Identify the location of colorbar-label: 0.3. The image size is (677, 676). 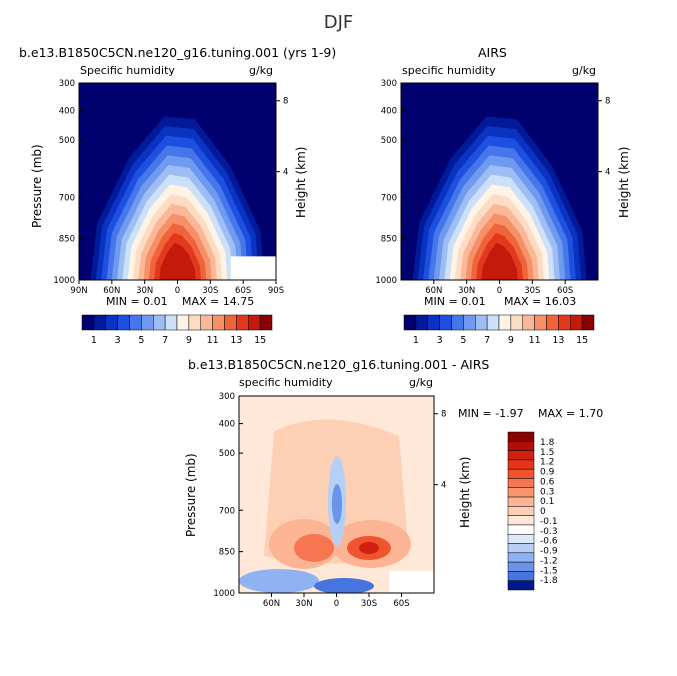
(547, 492).